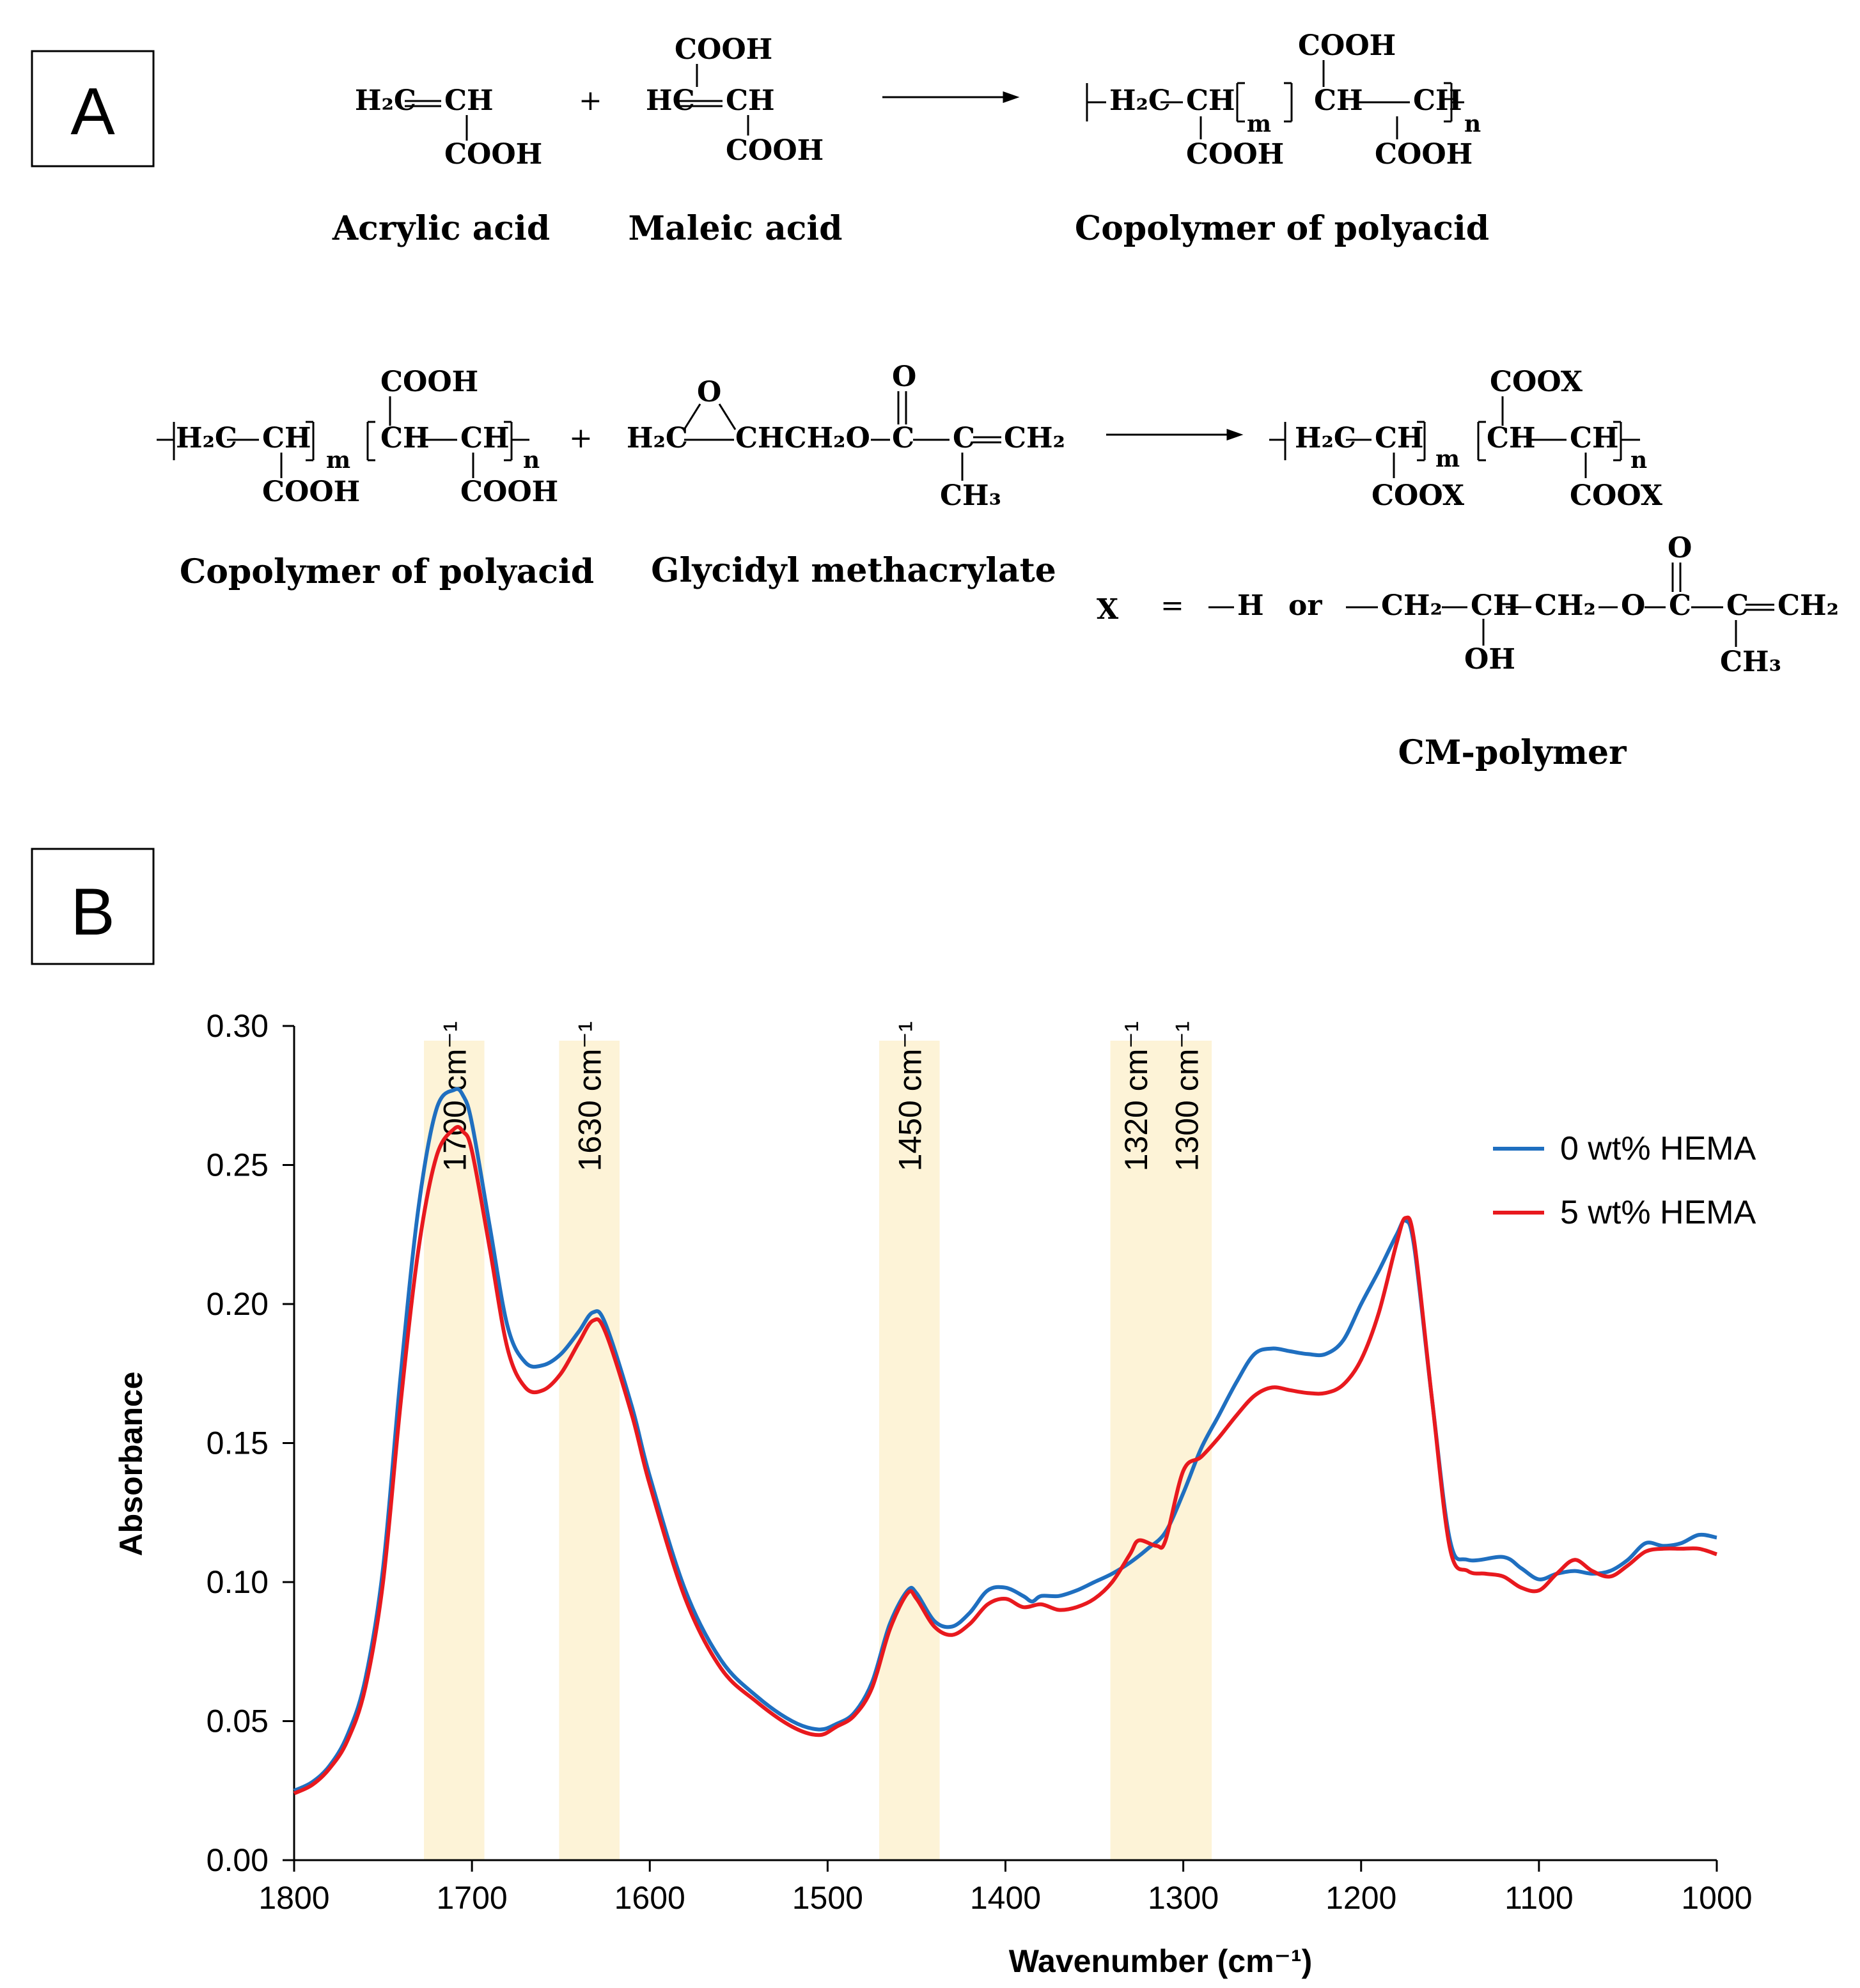  I want to click on acrylic-cooh: COOH, so click(493, 154).